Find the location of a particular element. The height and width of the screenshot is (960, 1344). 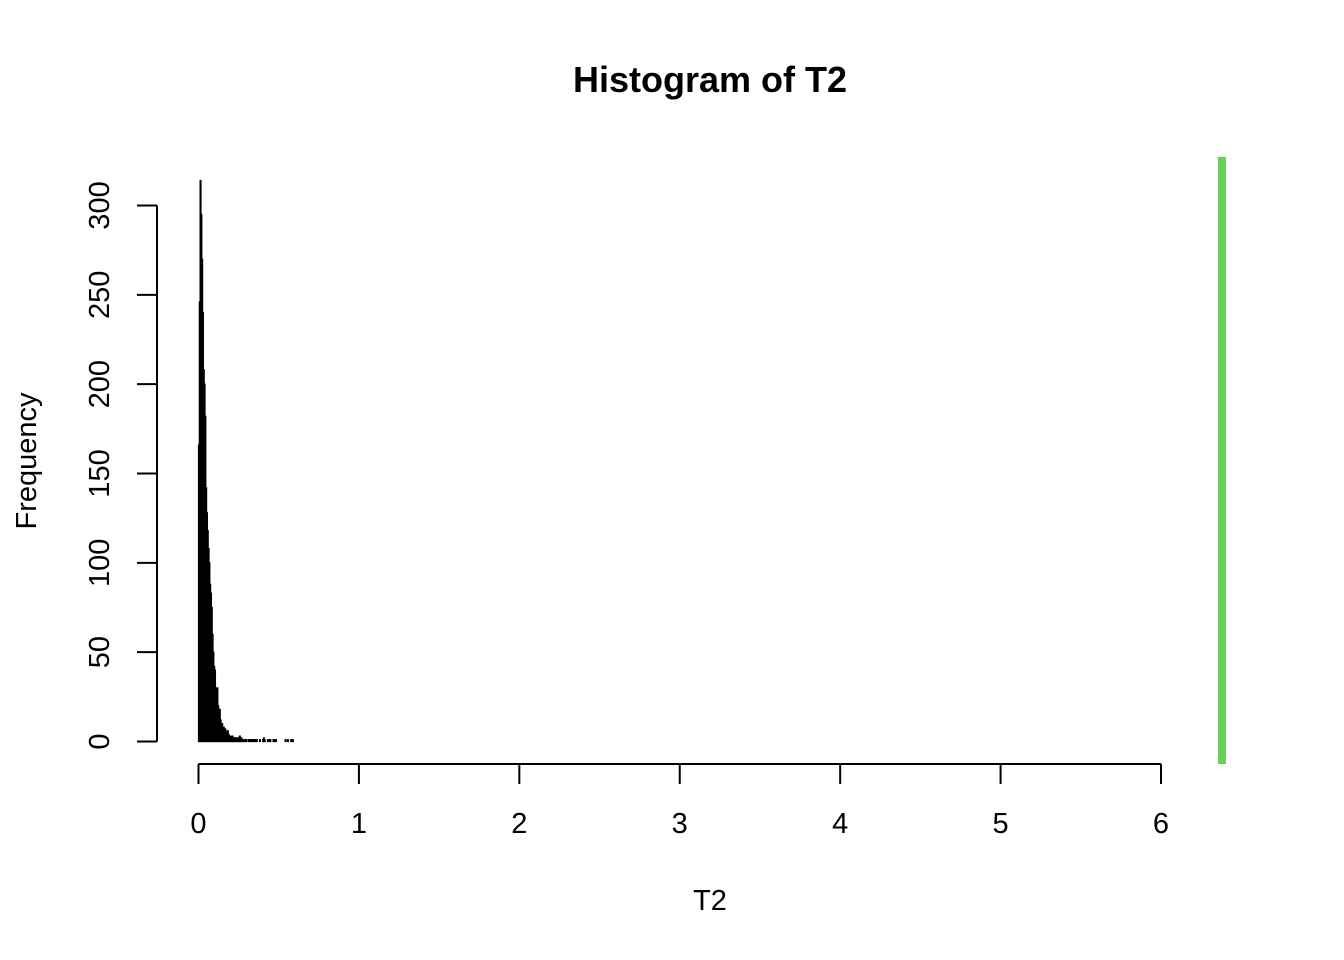

x-tick-label: 2 is located at coordinates (519, 824).